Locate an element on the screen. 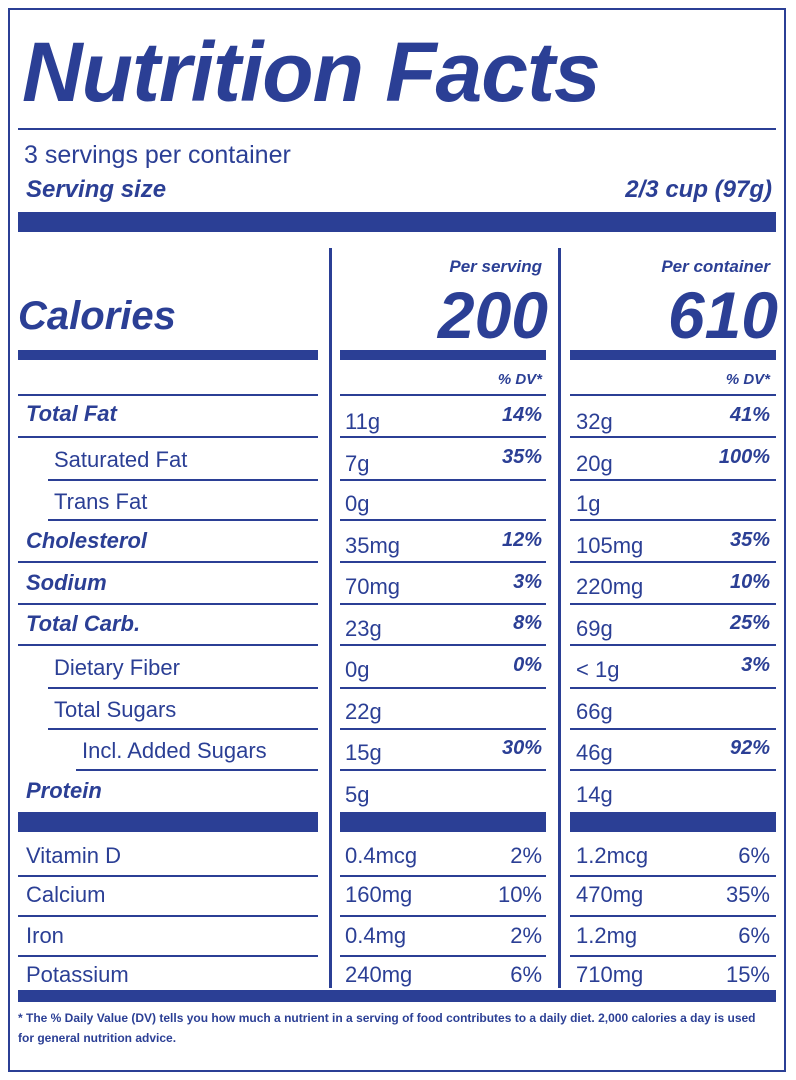 This screenshot has width=796, height=1080. column-divider-right is located at coordinates (559, 618).